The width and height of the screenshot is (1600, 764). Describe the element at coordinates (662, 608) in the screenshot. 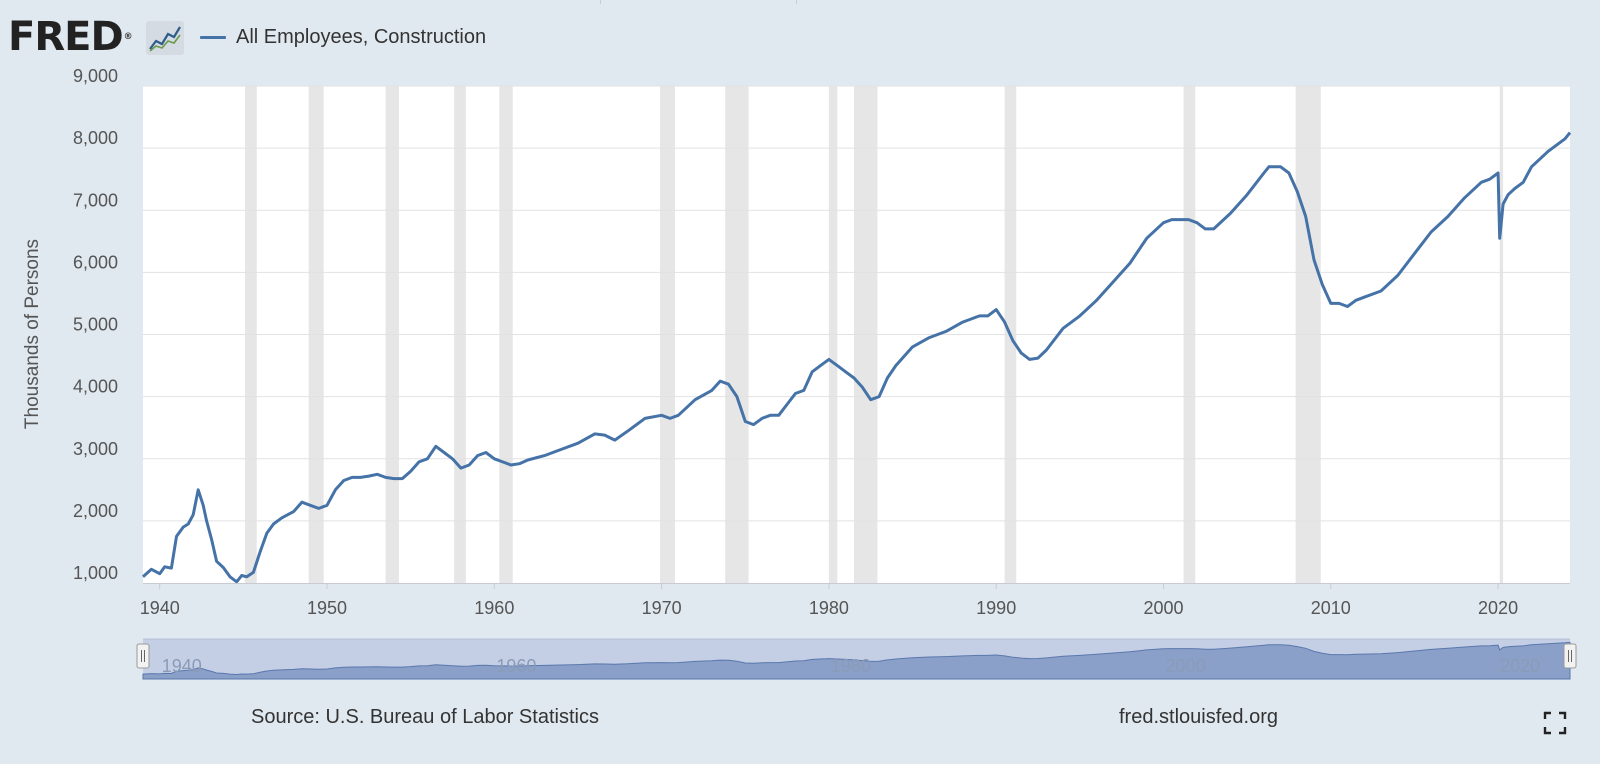

I see `x-tick-label: 1970` at that location.